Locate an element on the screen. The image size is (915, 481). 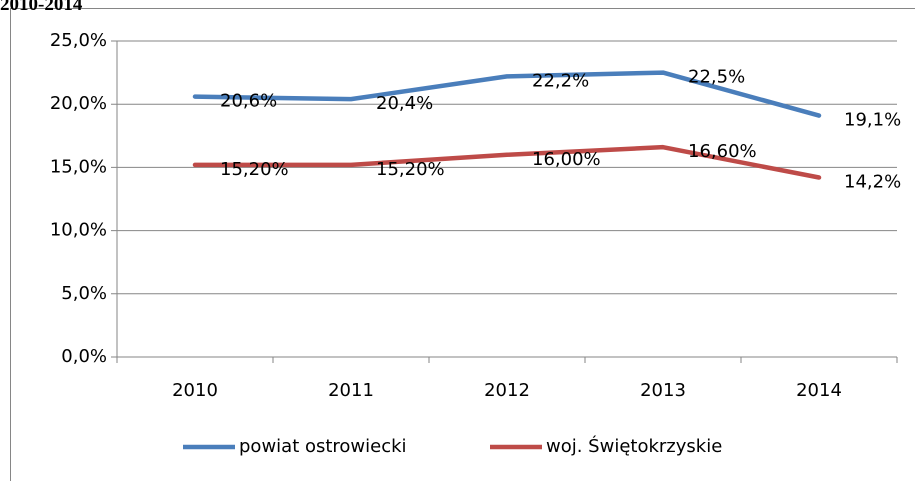
data-label: 22,2% is located at coordinates (560, 80).